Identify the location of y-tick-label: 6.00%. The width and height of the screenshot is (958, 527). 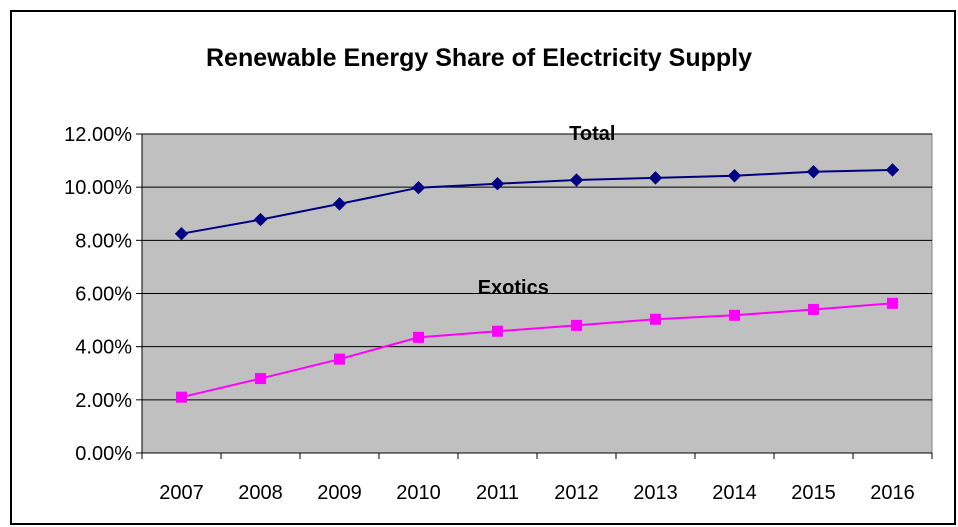
(103, 295).